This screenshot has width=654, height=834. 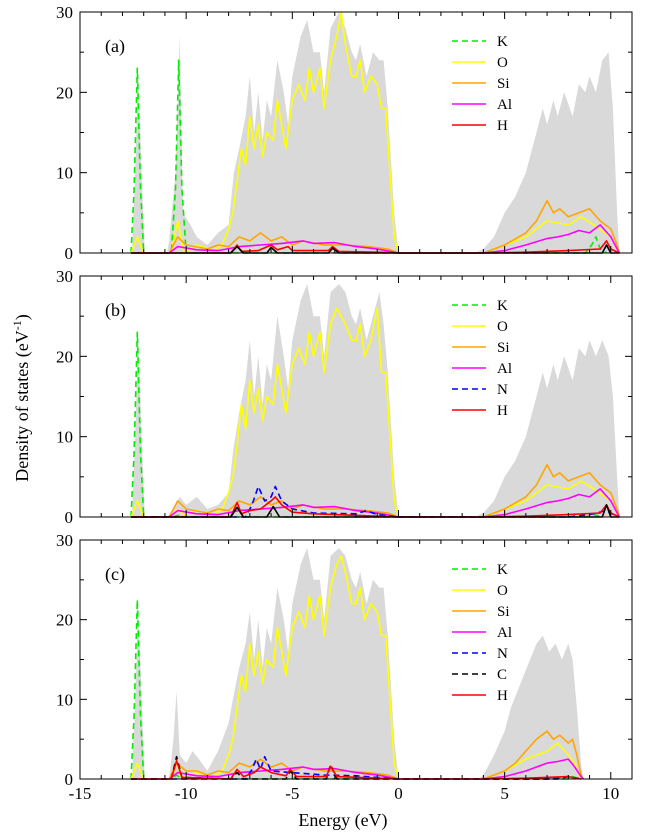 I want to click on x-tick-label: -15, so click(x=80, y=793).